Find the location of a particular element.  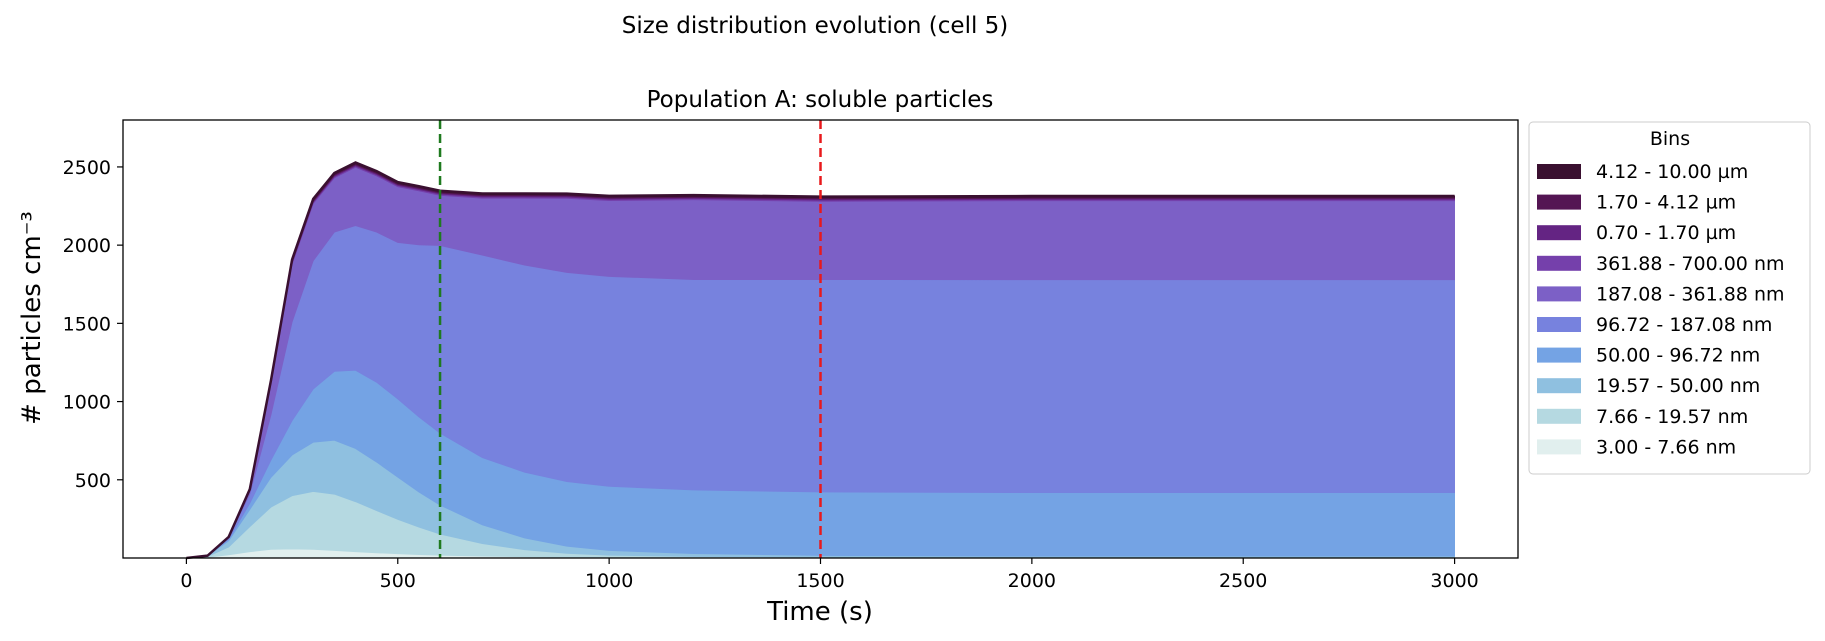

legend-label: 187.08 - 361.88 nm is located at coordinates (1690, 294).